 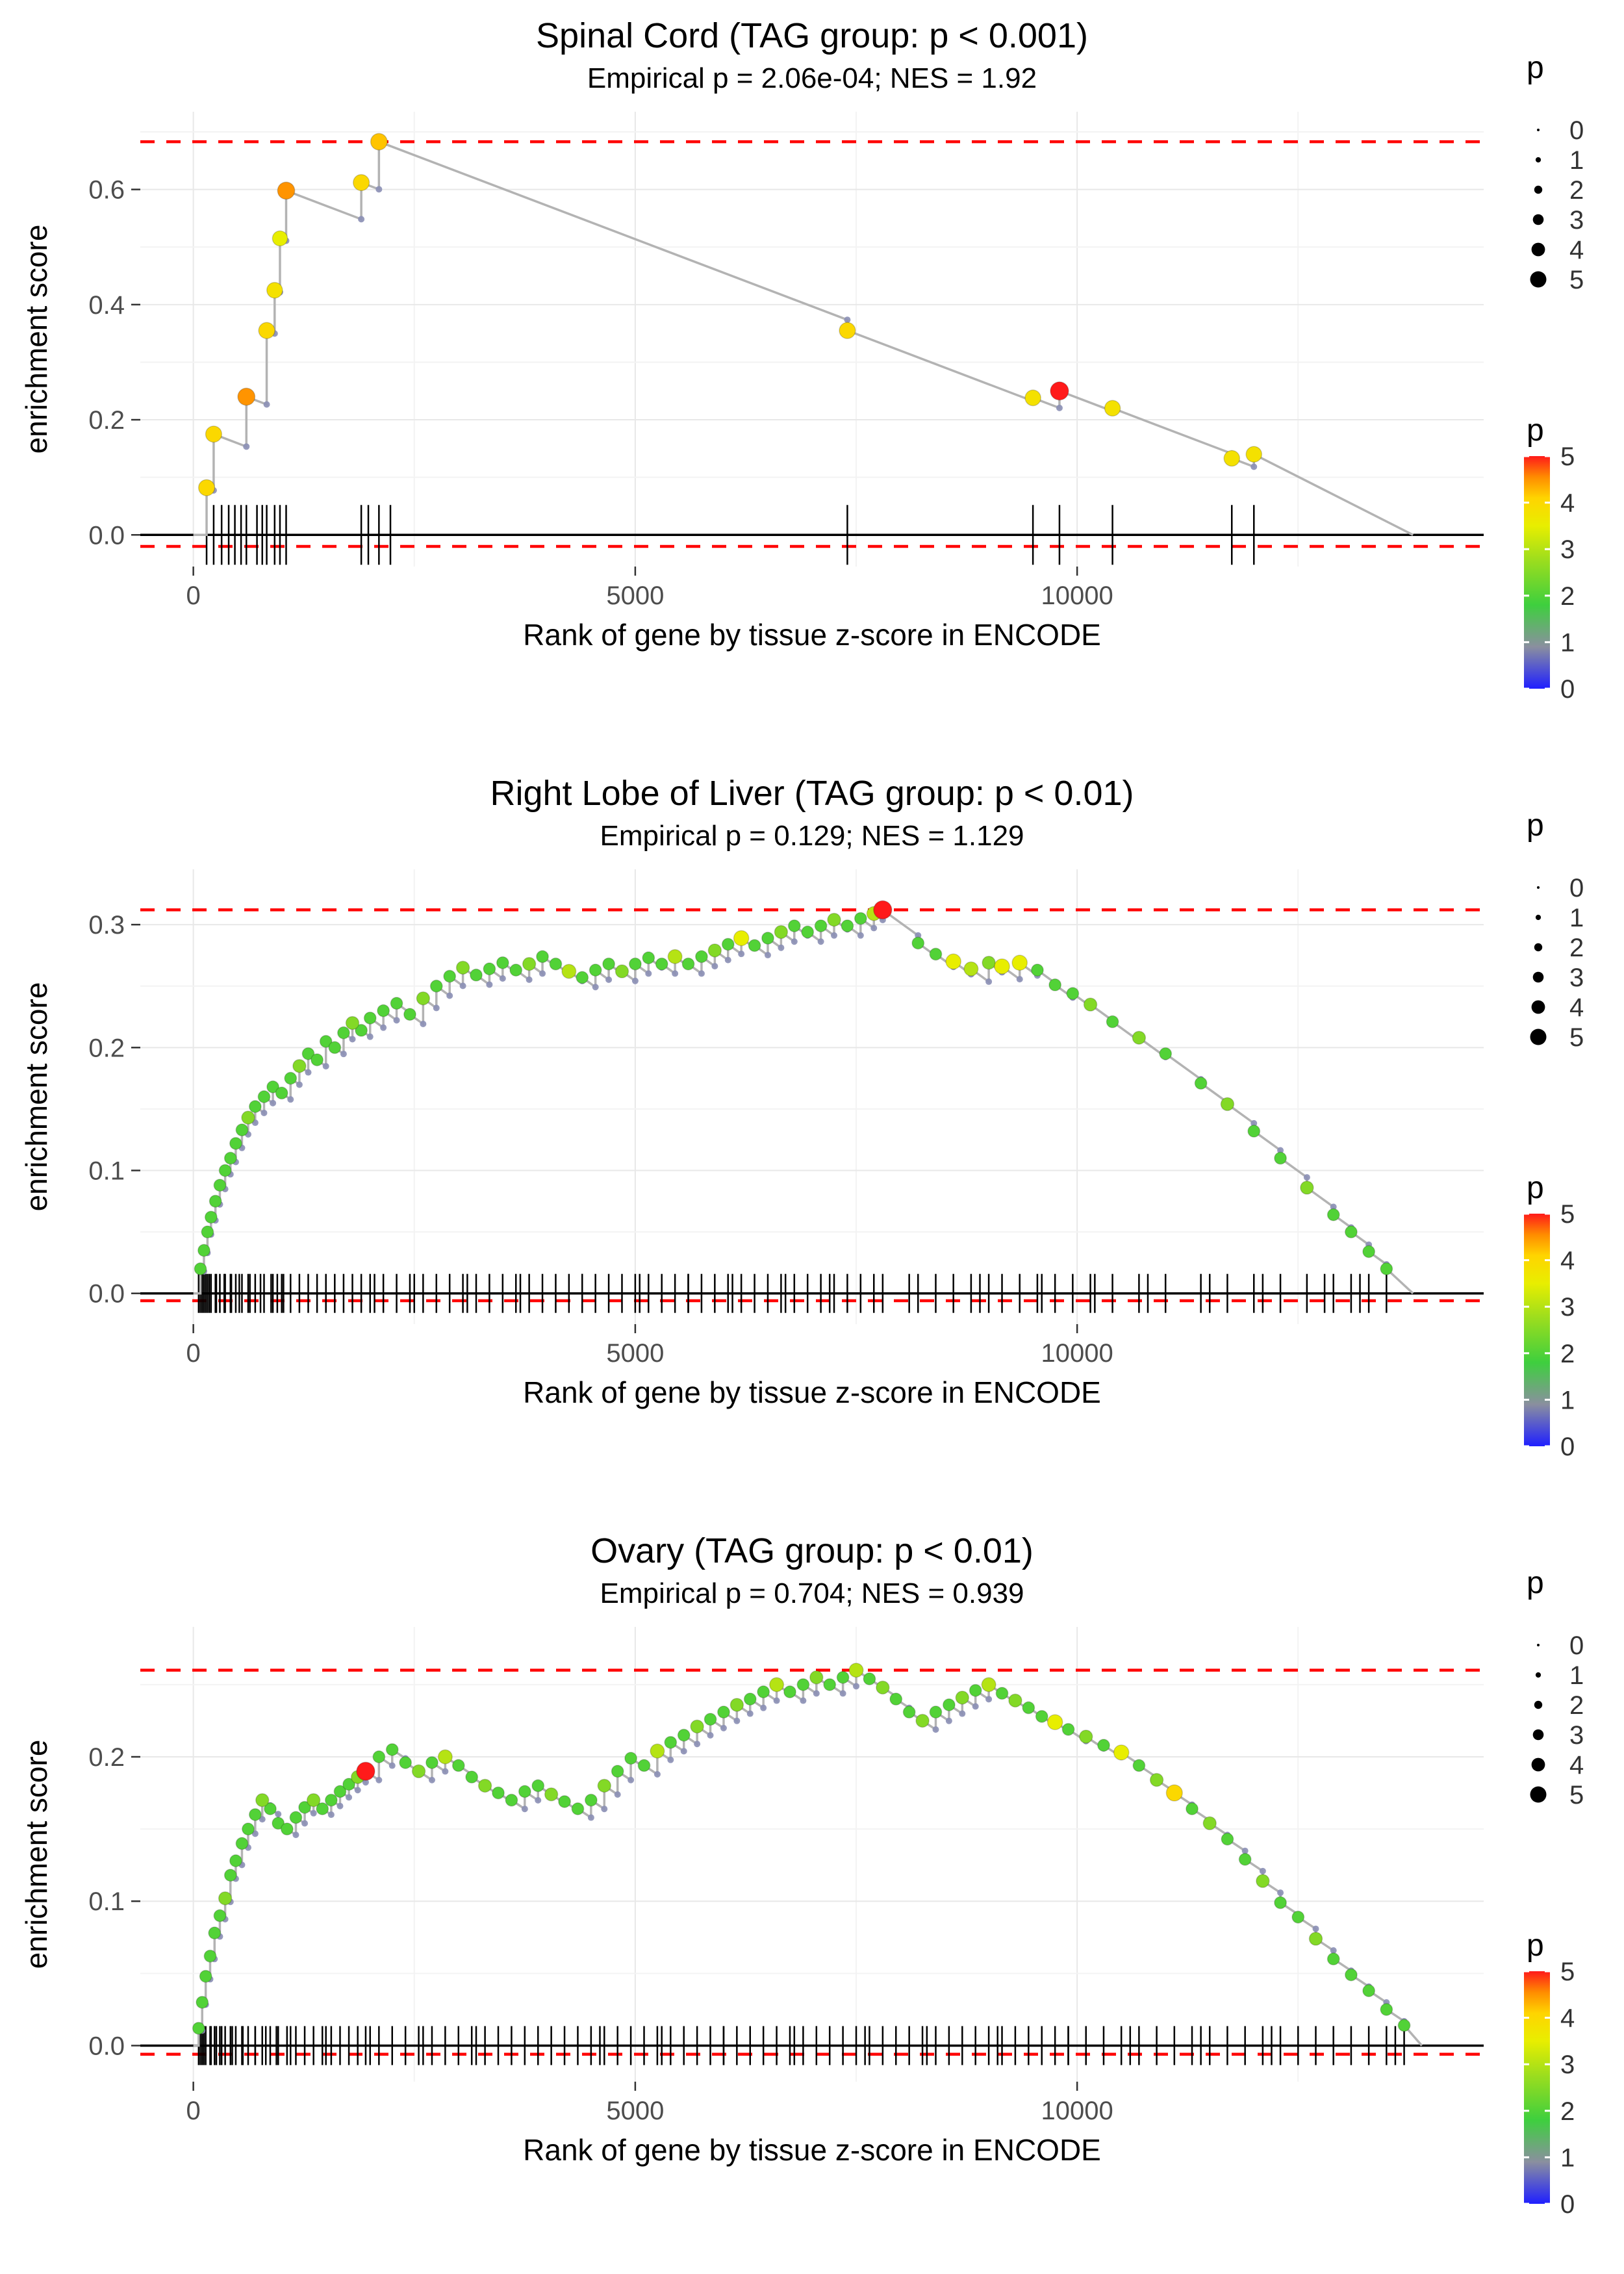 I want to click on page-title: Spinal Cord (TAG group: p < 0.001), so click(x=812, y=35).